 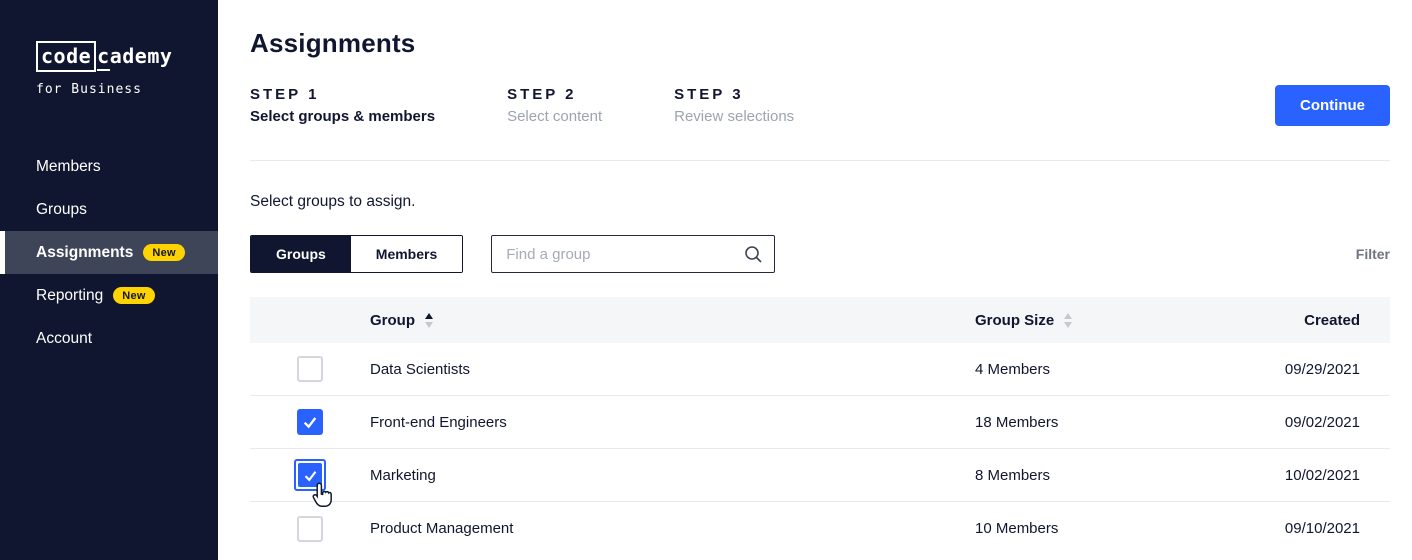 I want to click on group-size: 4 Members, so click(x=1013, y=369).